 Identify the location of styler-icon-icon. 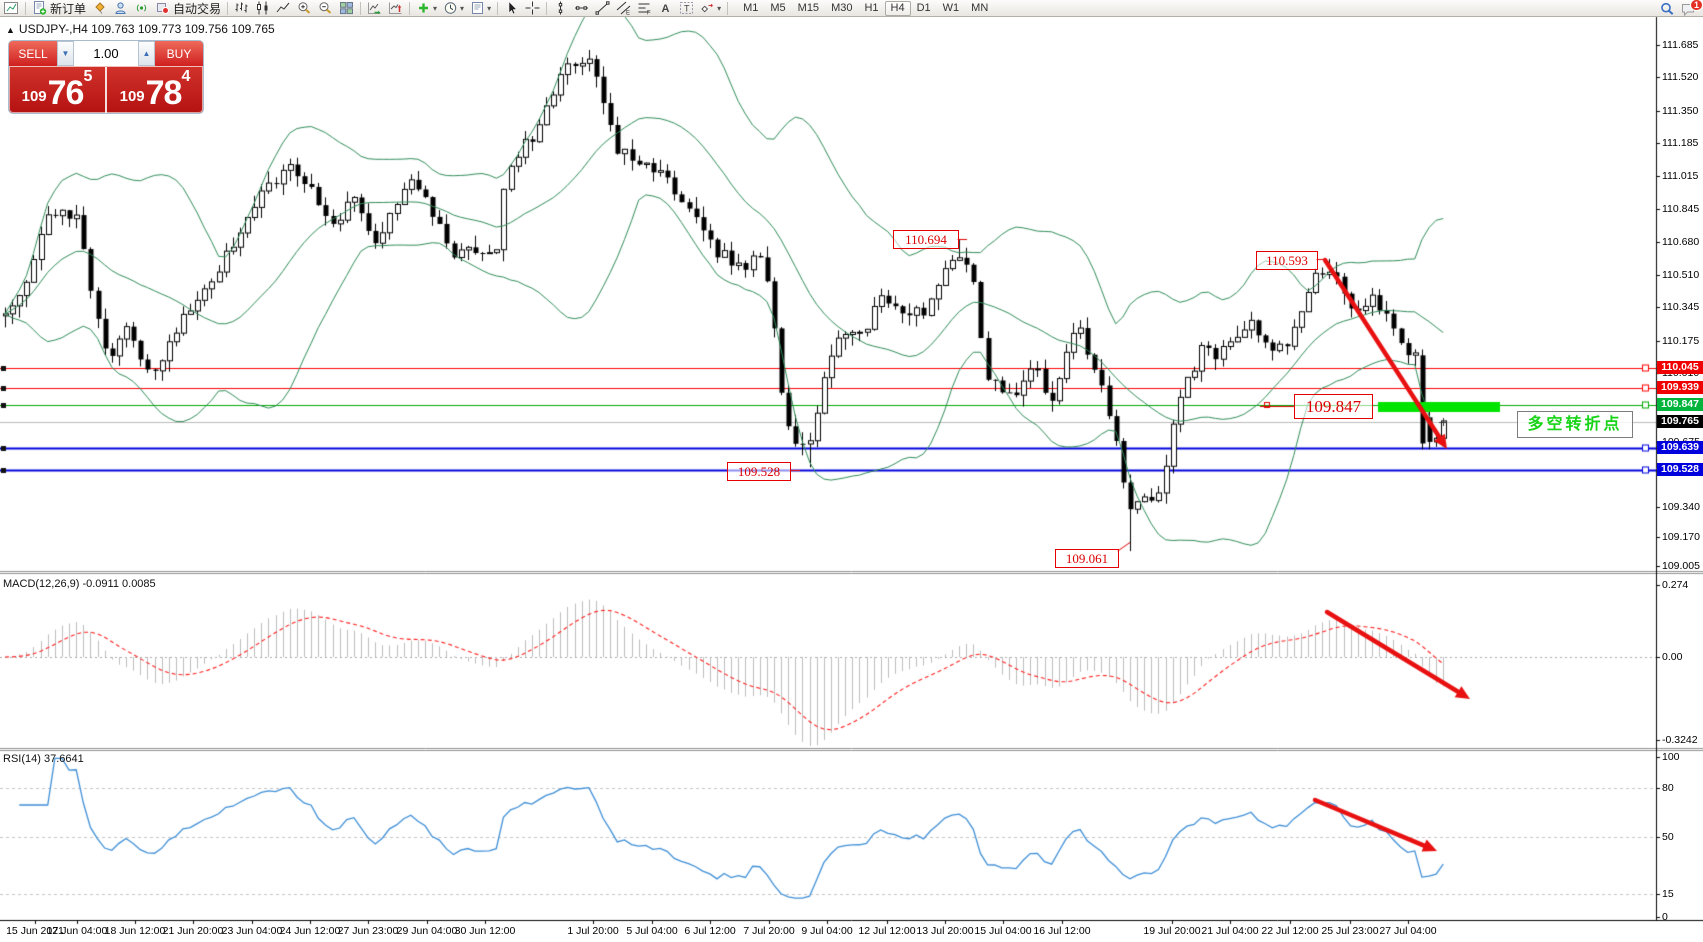
(99, 8).